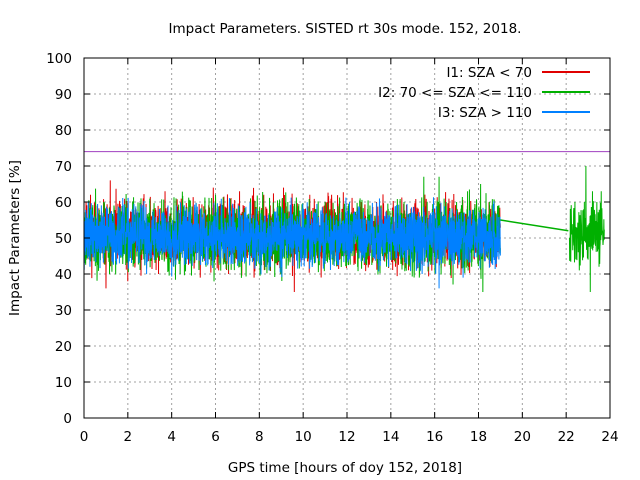  What do you see at coordinates (63, 383) in the screenshot?
I see `y-tick-label: 10` at bounding box center [63, 383].